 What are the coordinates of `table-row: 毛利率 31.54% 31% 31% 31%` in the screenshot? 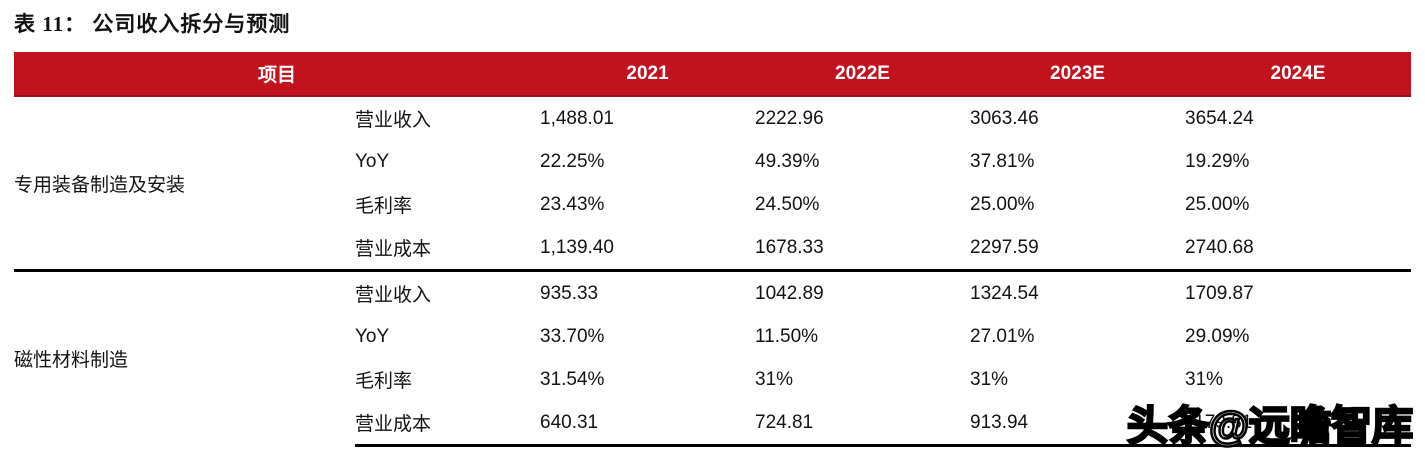 It's located at (712, 379).